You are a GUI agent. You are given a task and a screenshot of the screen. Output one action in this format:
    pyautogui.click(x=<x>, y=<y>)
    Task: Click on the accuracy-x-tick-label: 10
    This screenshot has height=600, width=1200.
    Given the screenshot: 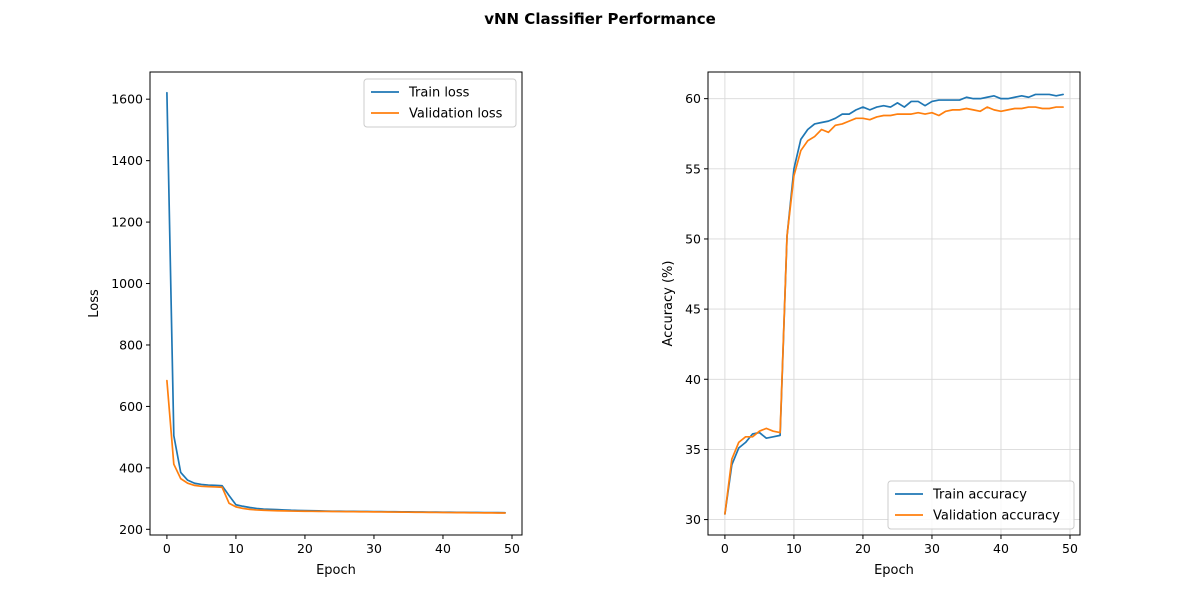 What is the action you would take?
    pyautogui.click(x=794, y=548)
    